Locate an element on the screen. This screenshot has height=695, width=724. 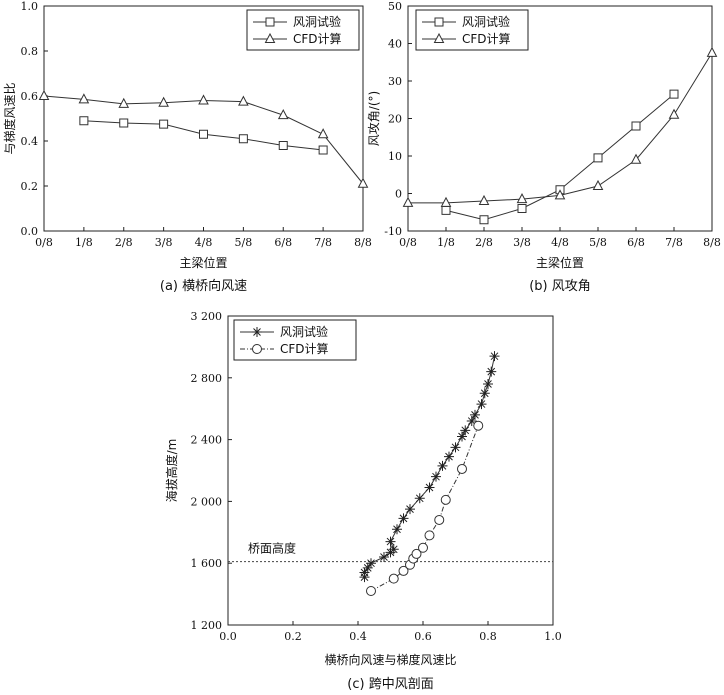
y-tick-label: 50 is located at coordinates (395, 6).